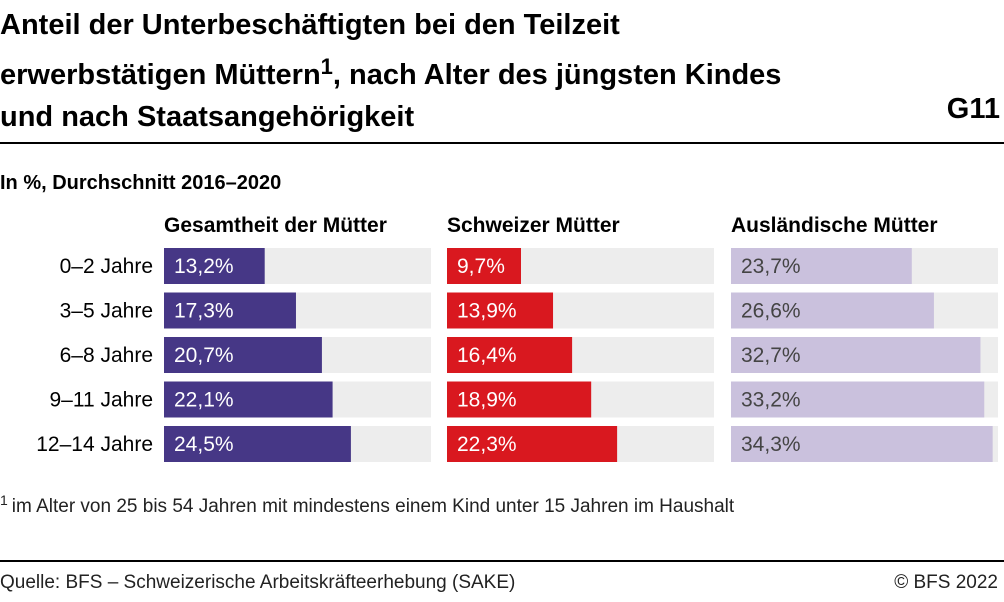 Image resolution: width=1004 pixels, height=602 pixels. Describe the element at coordinates (502, 143) in the screenshot. I see `header-divider` at that location.